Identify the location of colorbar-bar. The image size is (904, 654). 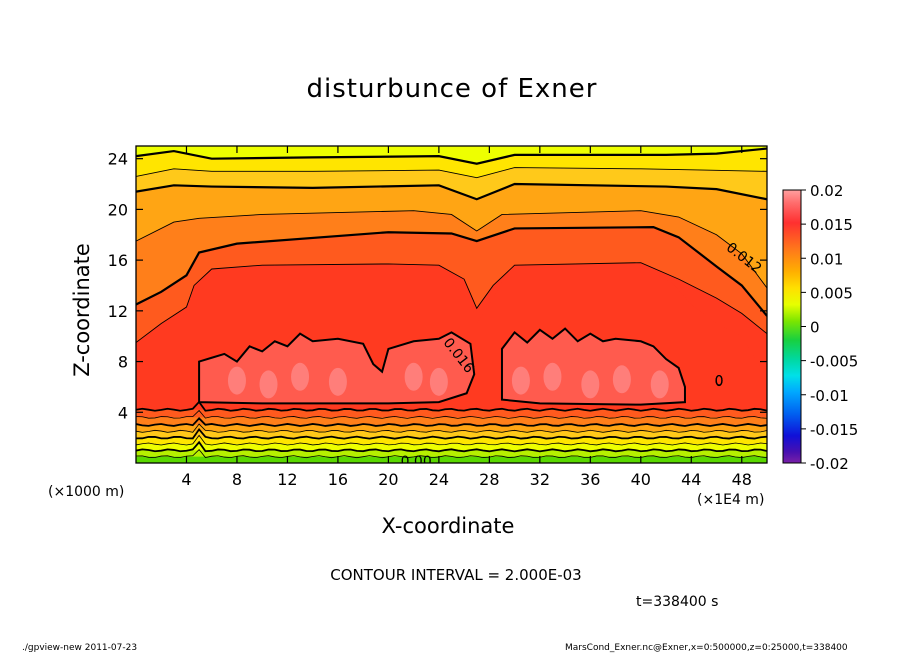
(792, 326).